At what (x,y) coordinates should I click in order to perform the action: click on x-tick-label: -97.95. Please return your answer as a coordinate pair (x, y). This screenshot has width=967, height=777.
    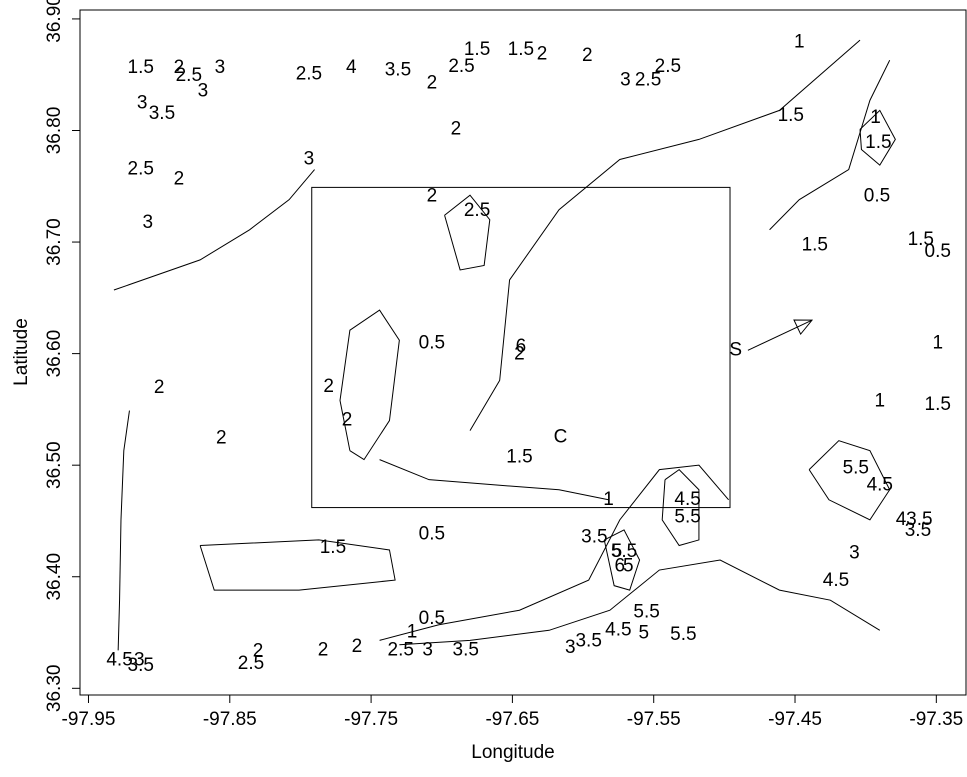
    Looking at the image, I should click on (89, 719).